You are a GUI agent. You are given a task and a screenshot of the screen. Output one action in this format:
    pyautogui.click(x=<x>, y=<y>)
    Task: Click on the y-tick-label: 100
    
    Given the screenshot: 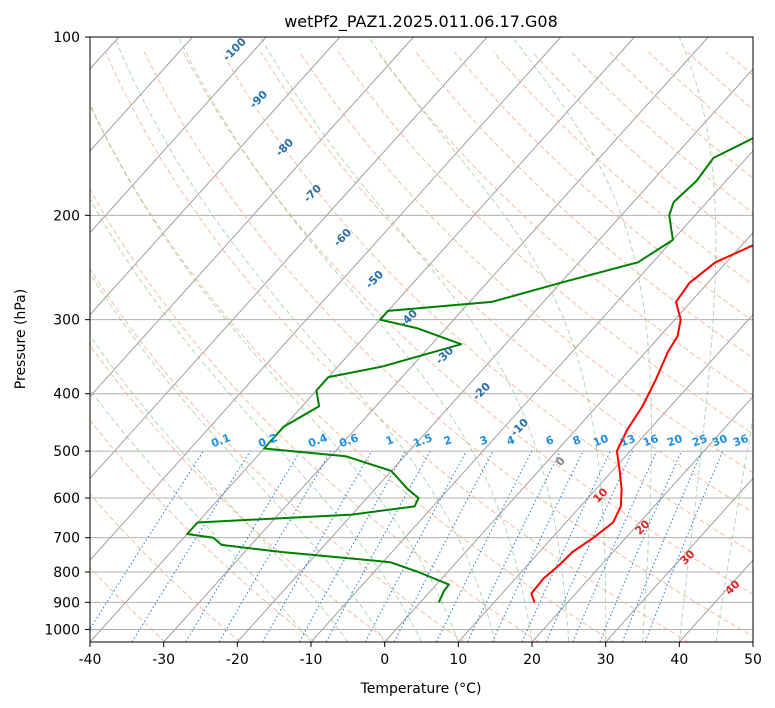 What is the action you would take?
    pyautogui.click(x=66, y=38)
    